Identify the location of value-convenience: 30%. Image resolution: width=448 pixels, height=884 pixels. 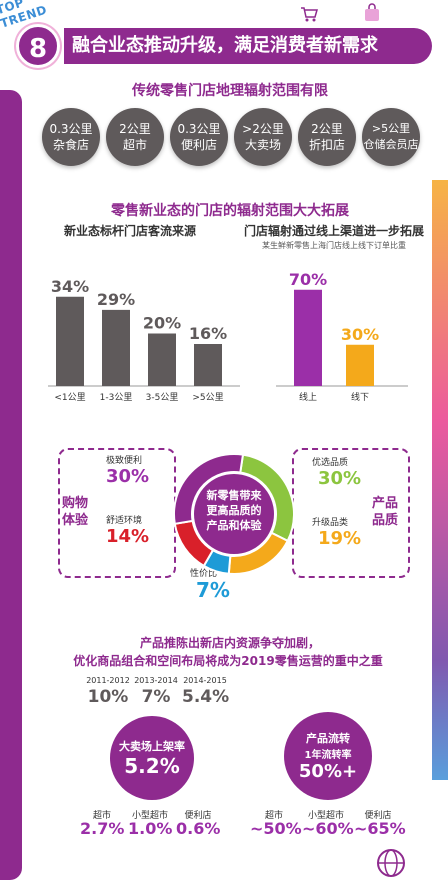
(128, 476).